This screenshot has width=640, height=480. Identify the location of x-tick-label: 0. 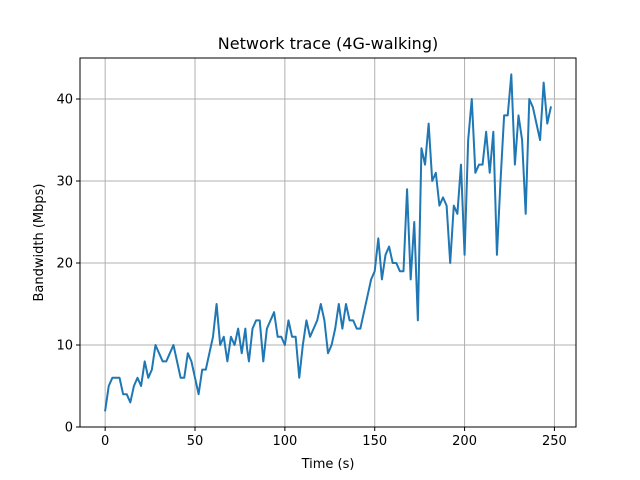
(105, 441).